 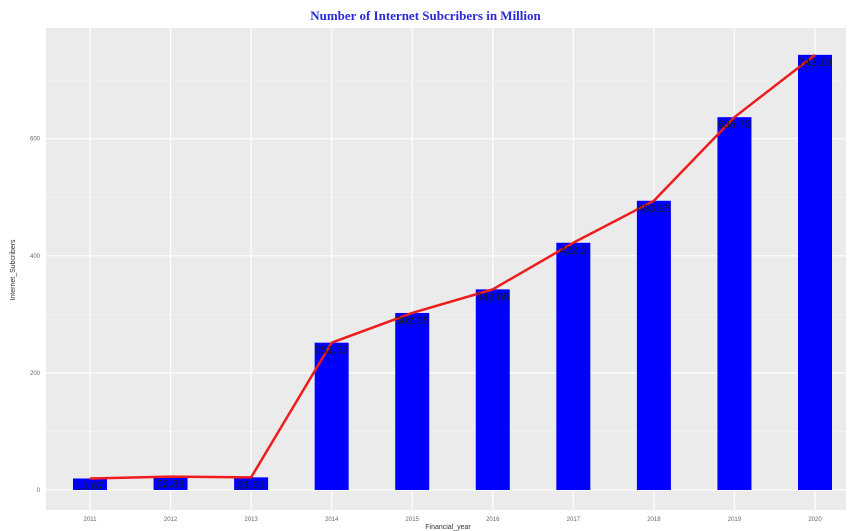 What do you see at coordinates (331, 416) in the screenshot?
I see `bar-2014` at bounding box center [331, 416].